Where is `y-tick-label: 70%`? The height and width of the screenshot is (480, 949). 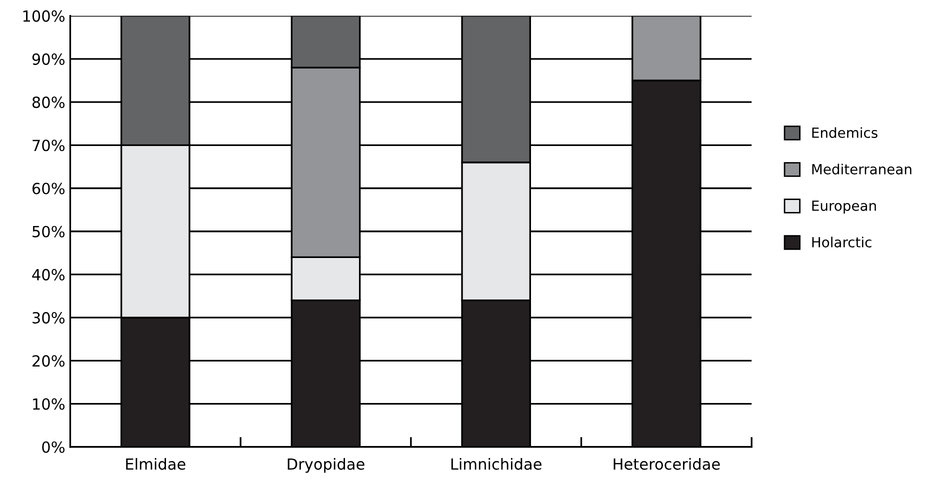
y-tick-label: 70% is located at coordinates (48, 146).